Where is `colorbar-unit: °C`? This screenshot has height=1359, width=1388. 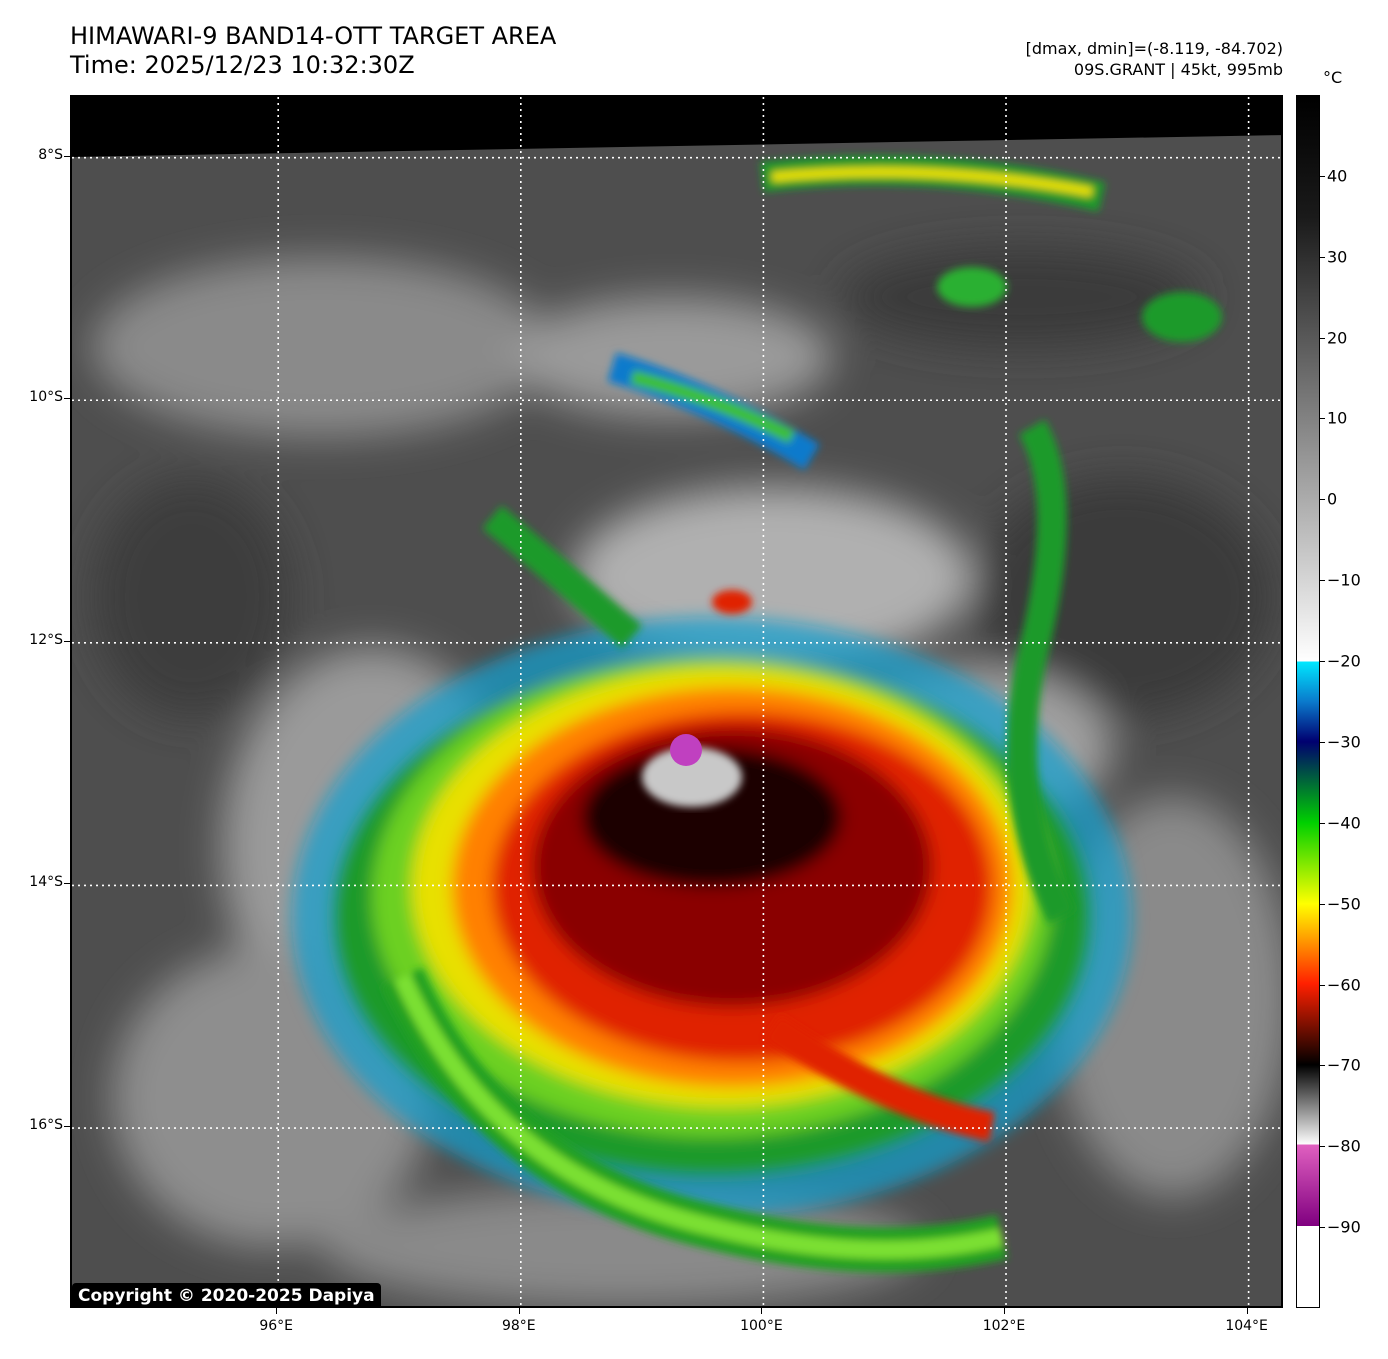 colorbar-unit: °C is located at coordinates (1333, 77).